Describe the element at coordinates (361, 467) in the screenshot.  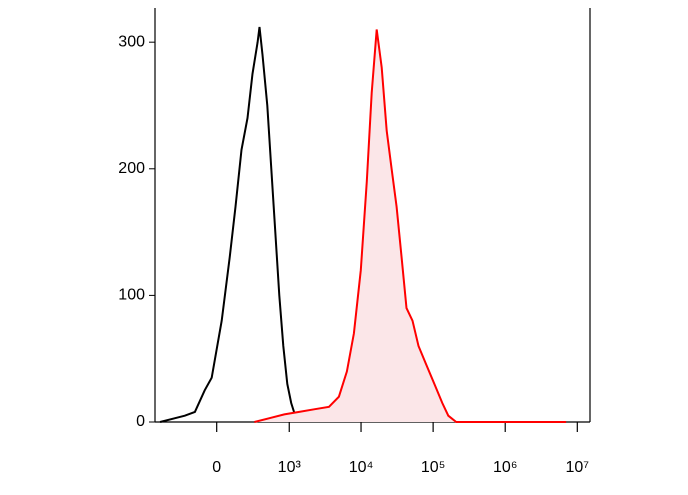
I see `x-tick-label: 10⁴` at that location.